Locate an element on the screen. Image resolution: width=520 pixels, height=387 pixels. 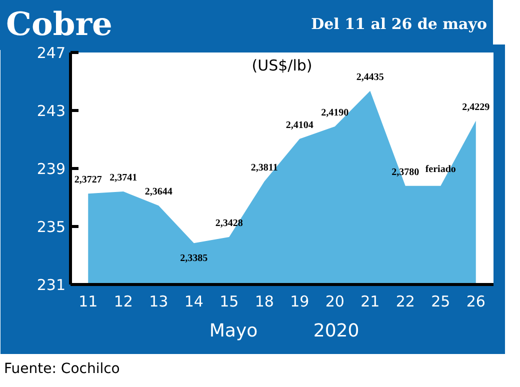
y-tick-label: 235 is located at coordinates (51, 227).